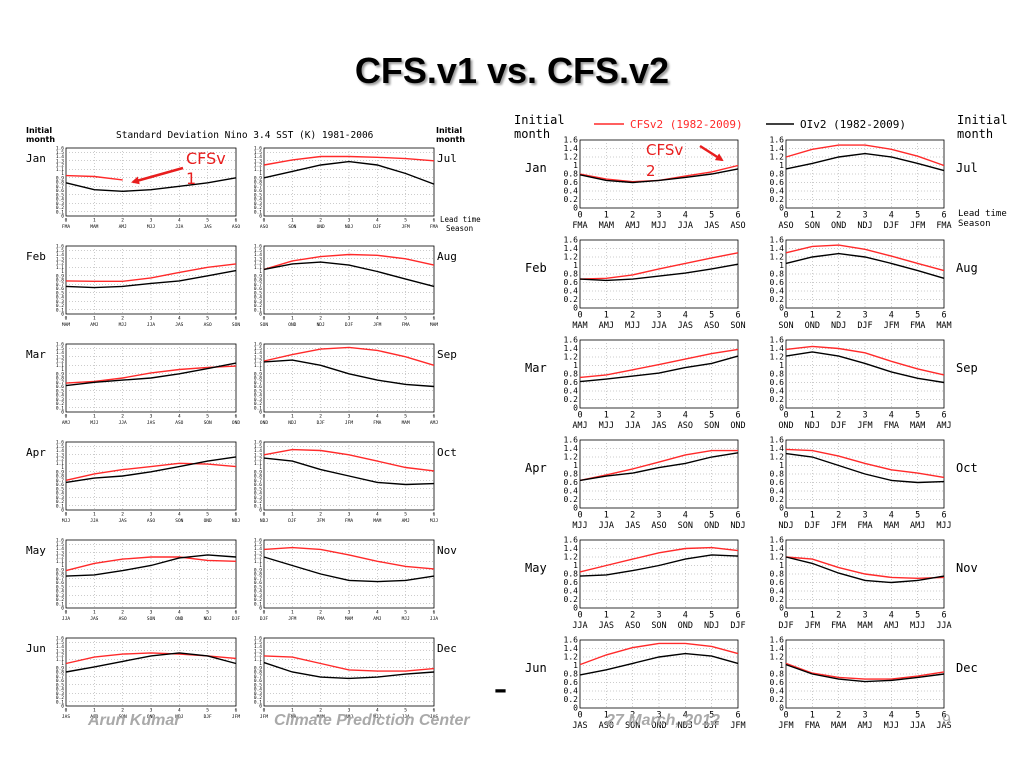 The image size is (1024, 768). Describe the element at coordinates (447, 256) in the screenshot. I see `initial-month-label: Aug` at that location.